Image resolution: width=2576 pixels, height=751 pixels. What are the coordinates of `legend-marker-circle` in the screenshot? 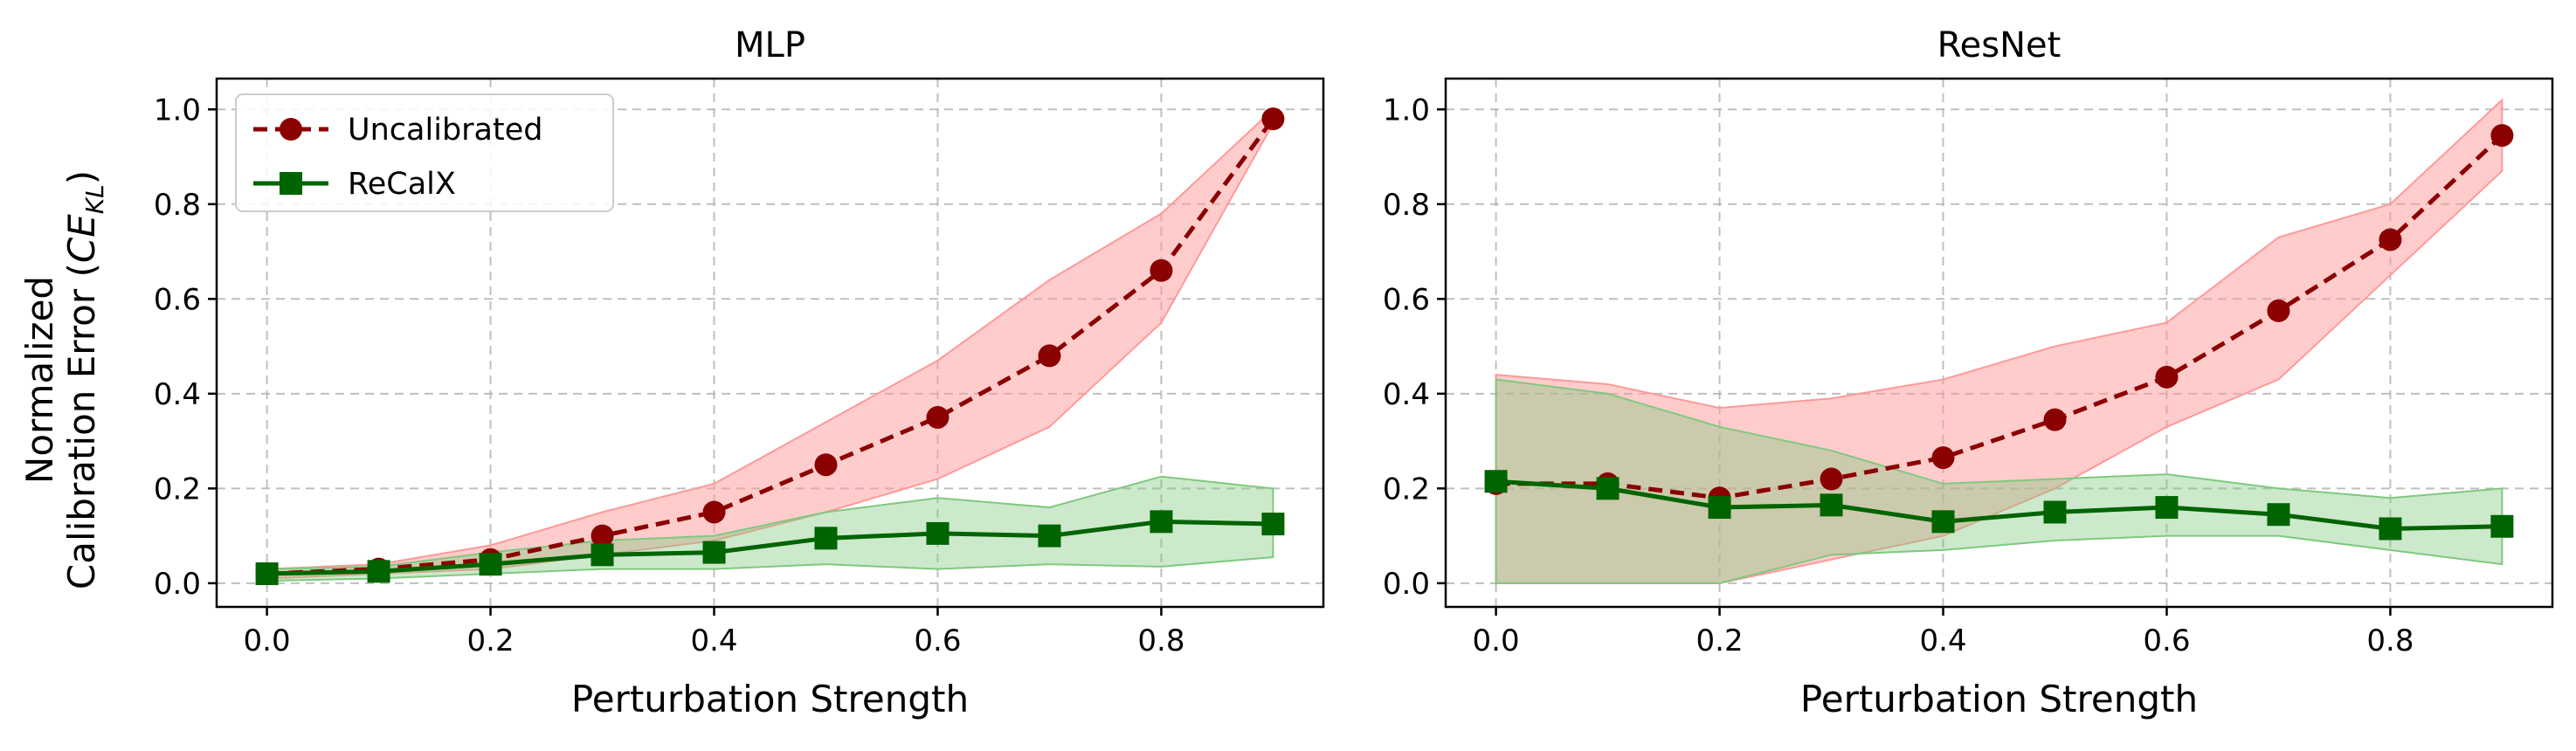 It's located at (291, 129).